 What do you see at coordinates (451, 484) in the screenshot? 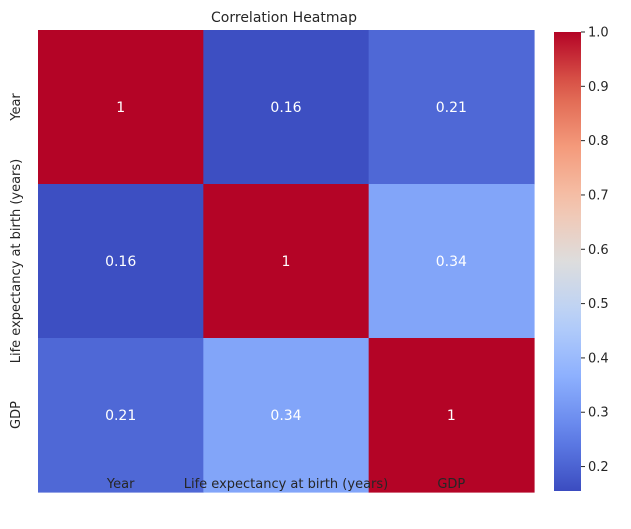
I see `x-tick-label: GDP` at bounding box center [451, 484].